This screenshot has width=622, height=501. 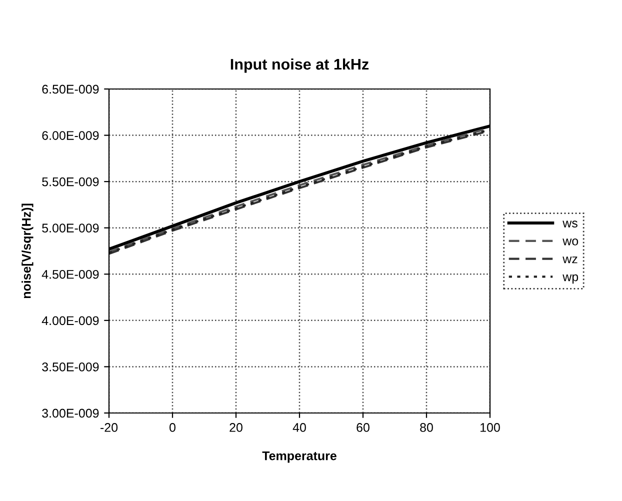 What do you see at coordinates (70, 274) in the screenshot?
I see `y-tick-label: 4.50E-009` at bounding box center [70, 274].